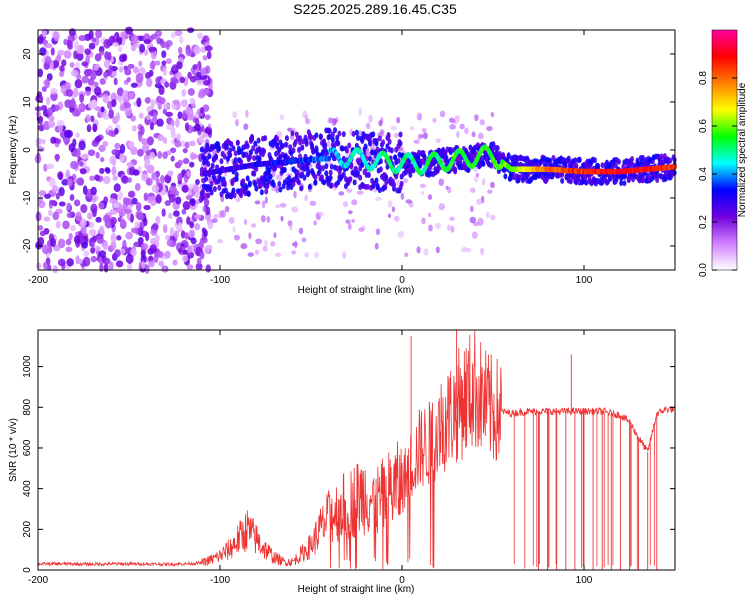 This screenshot has width=750, height=600. I want to click on spectrogram-y-tick-label: 20, so click(27, 54).